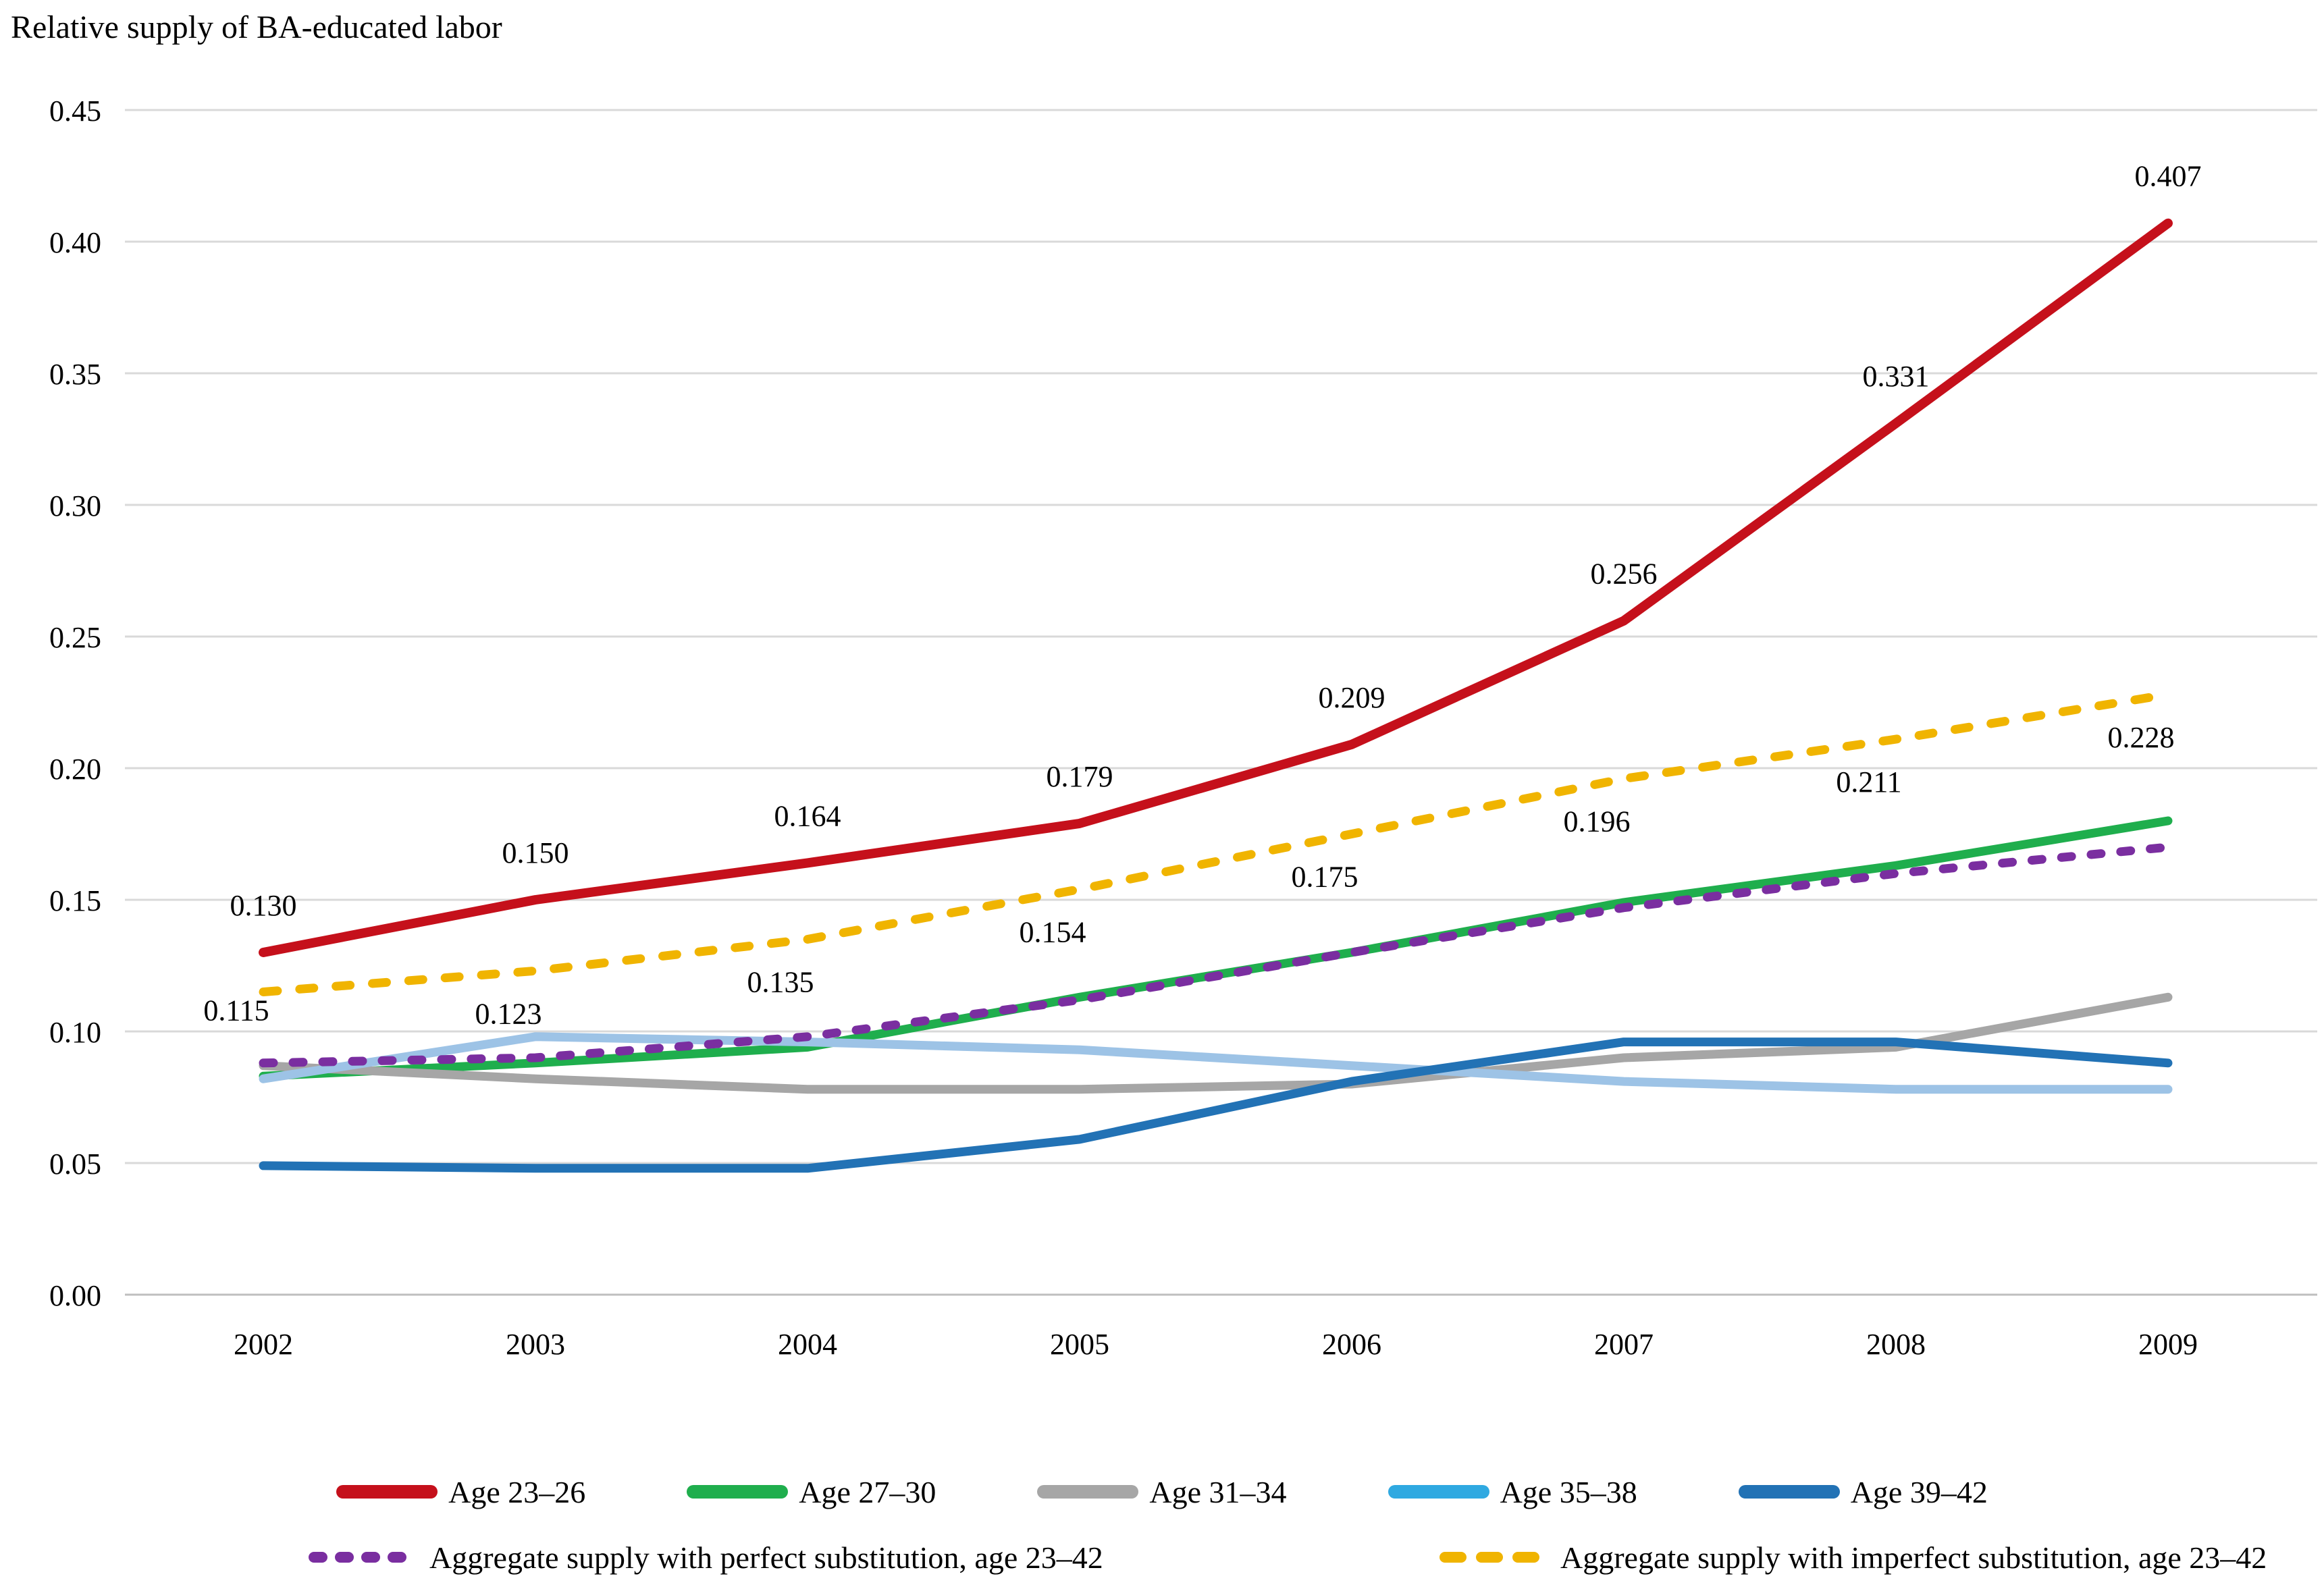 This screenshot has height=1591, width=2324. I want to click on y-axis-tick-label: 0.10, so click(75, 1032).